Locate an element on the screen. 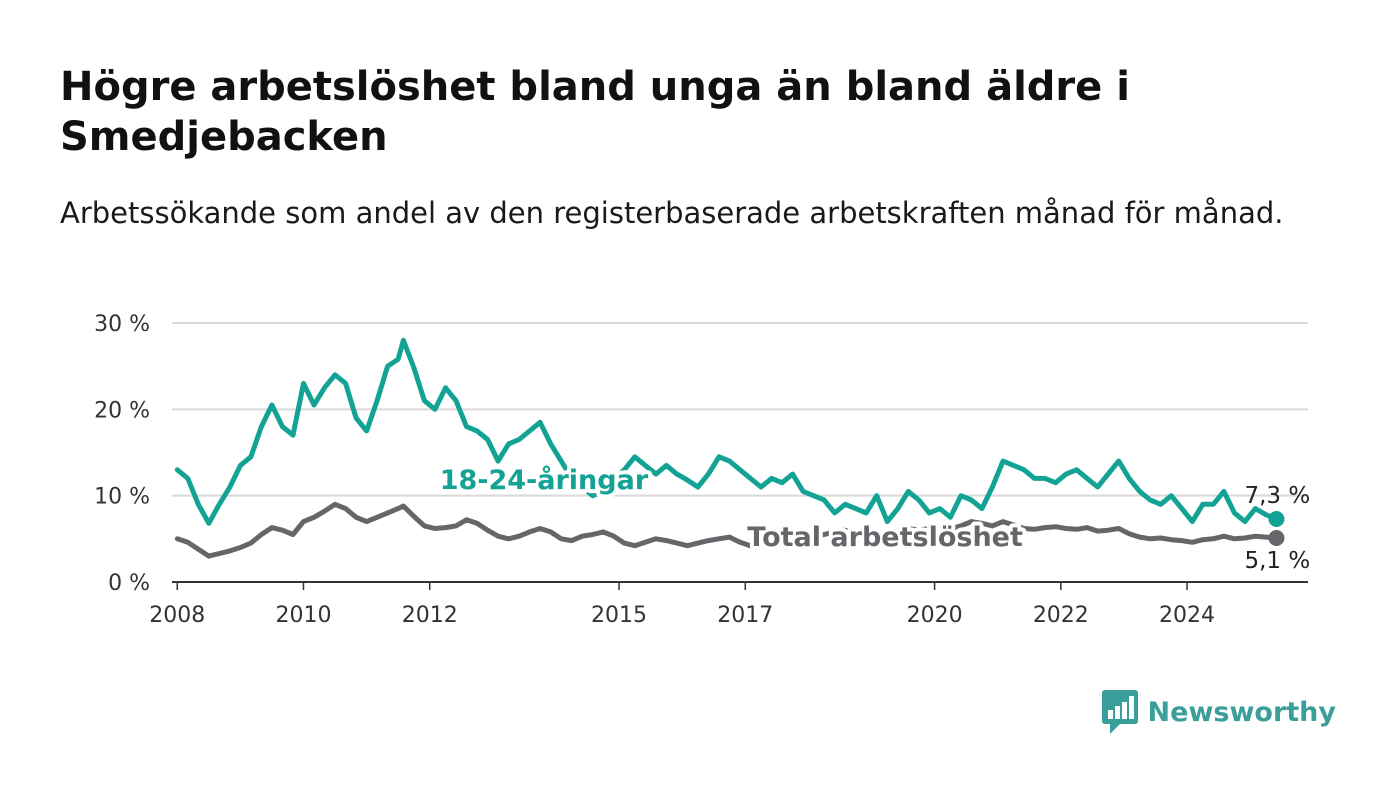  y-tick-label: 20 % is located at coordinates (122, 410).